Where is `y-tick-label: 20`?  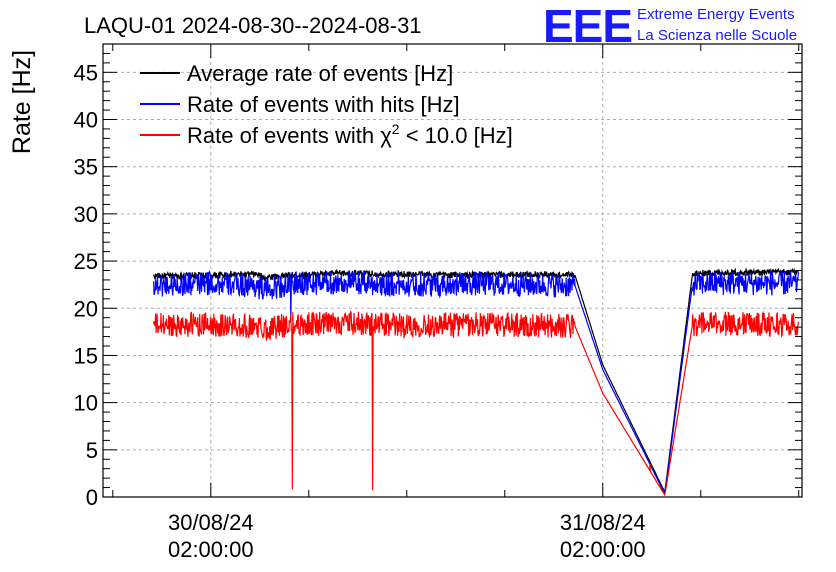
y-tick-label: 20 is located at coordinates (86, 308).